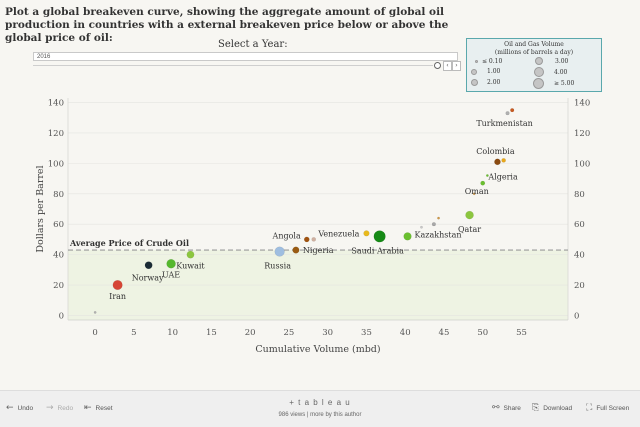 The height and width of the screenshot is (427, 640). What do you see at coordinates (579, 195) in the screenshot?
I see `y-tick-label-right: 80` at bounding box center [579, 195].